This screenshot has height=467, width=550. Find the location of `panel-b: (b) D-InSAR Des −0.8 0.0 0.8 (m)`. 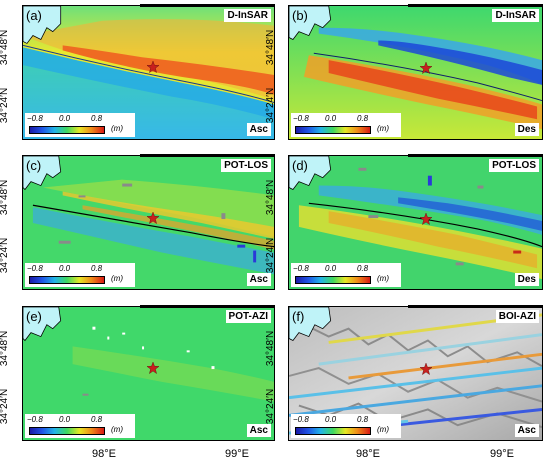

panel-b: (b) D-InSAR Des −0.8 0.0 0.8 (m) is located at coordinates (415, 72).